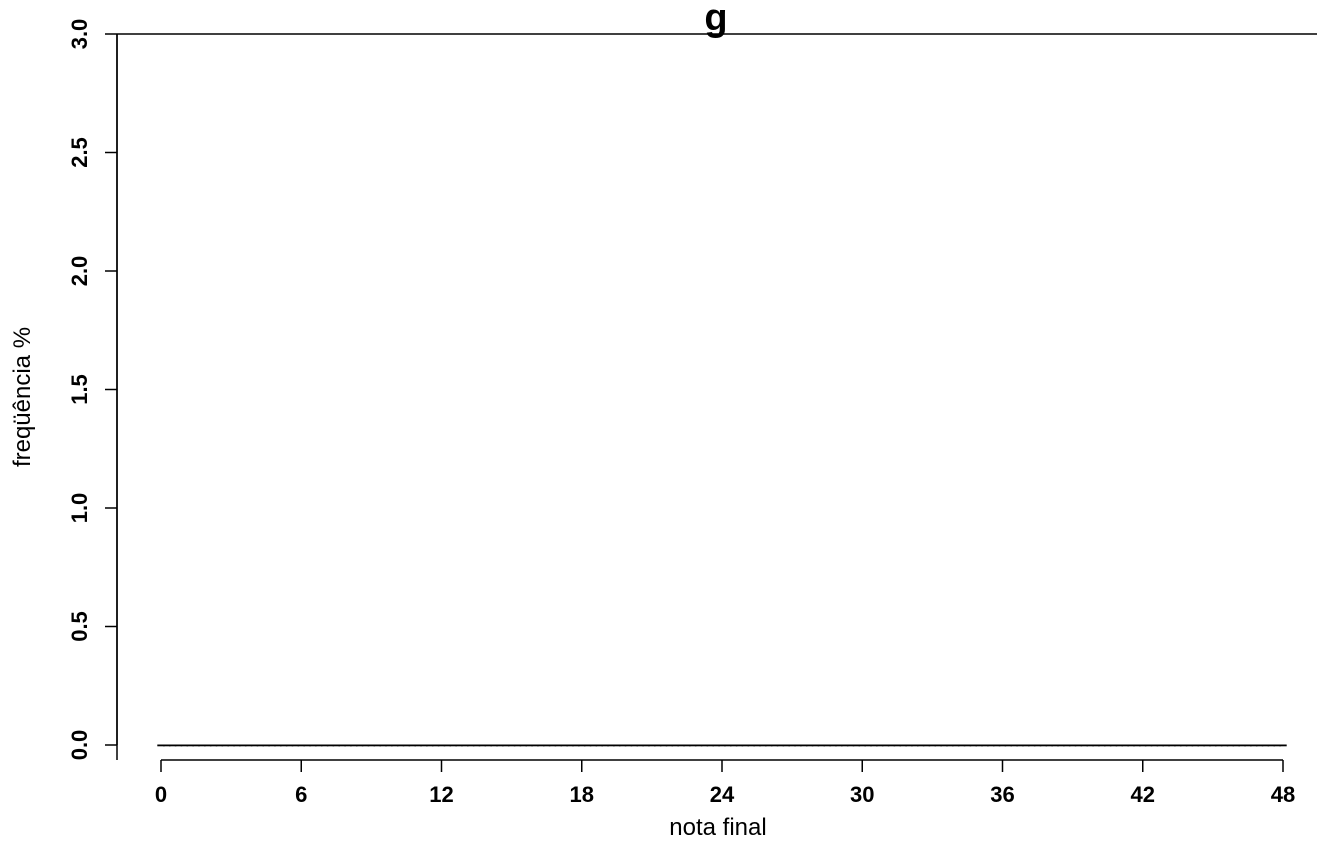  I want to click on x-tick-label: 30, so click(862, 794).